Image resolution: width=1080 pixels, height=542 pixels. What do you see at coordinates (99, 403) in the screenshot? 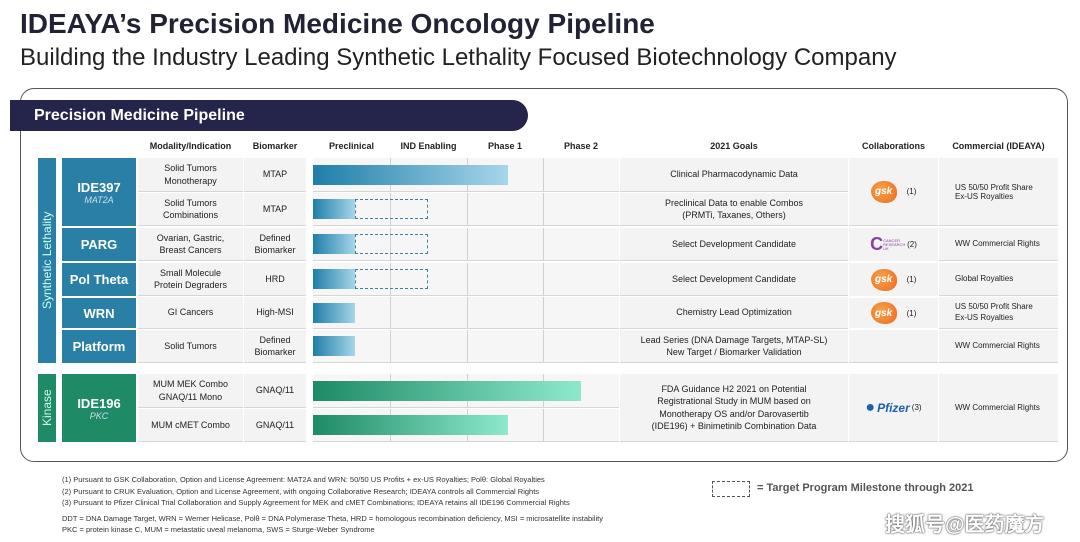
I see `program-name: IDE196` at bounding box center [99, 403].